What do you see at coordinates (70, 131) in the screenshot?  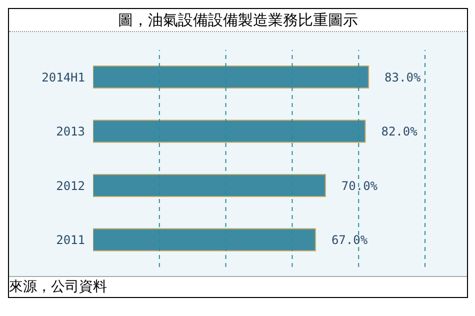 I see `y-tick-label: 2013` at bounding box center [70, 131].